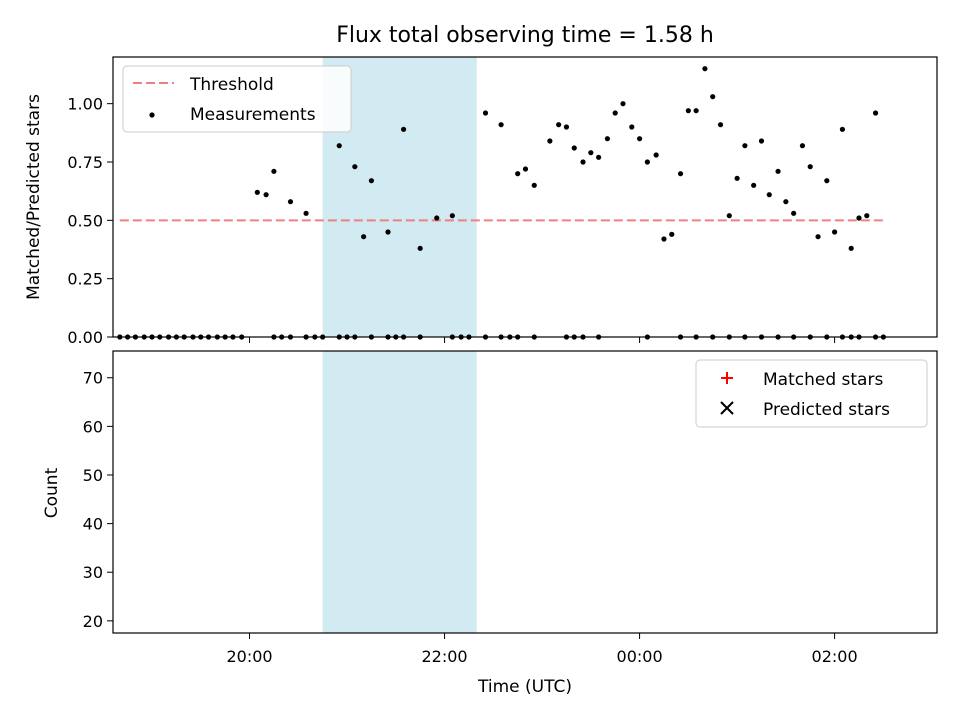  Describe the element at coordinates (525, 35) in the screenshot. I see `chart-title: Flux total observing time = 1.58 h` at that location.